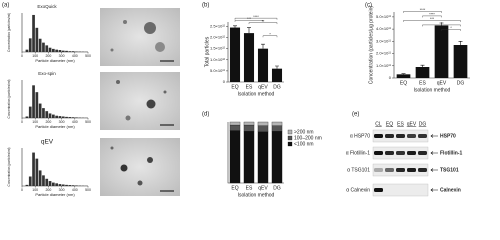 The width and height of the screenshot is (500, 240). Describe the element at coordinates (75, 56) in the screenshot. I see `x-tick-label: 400` at that location.